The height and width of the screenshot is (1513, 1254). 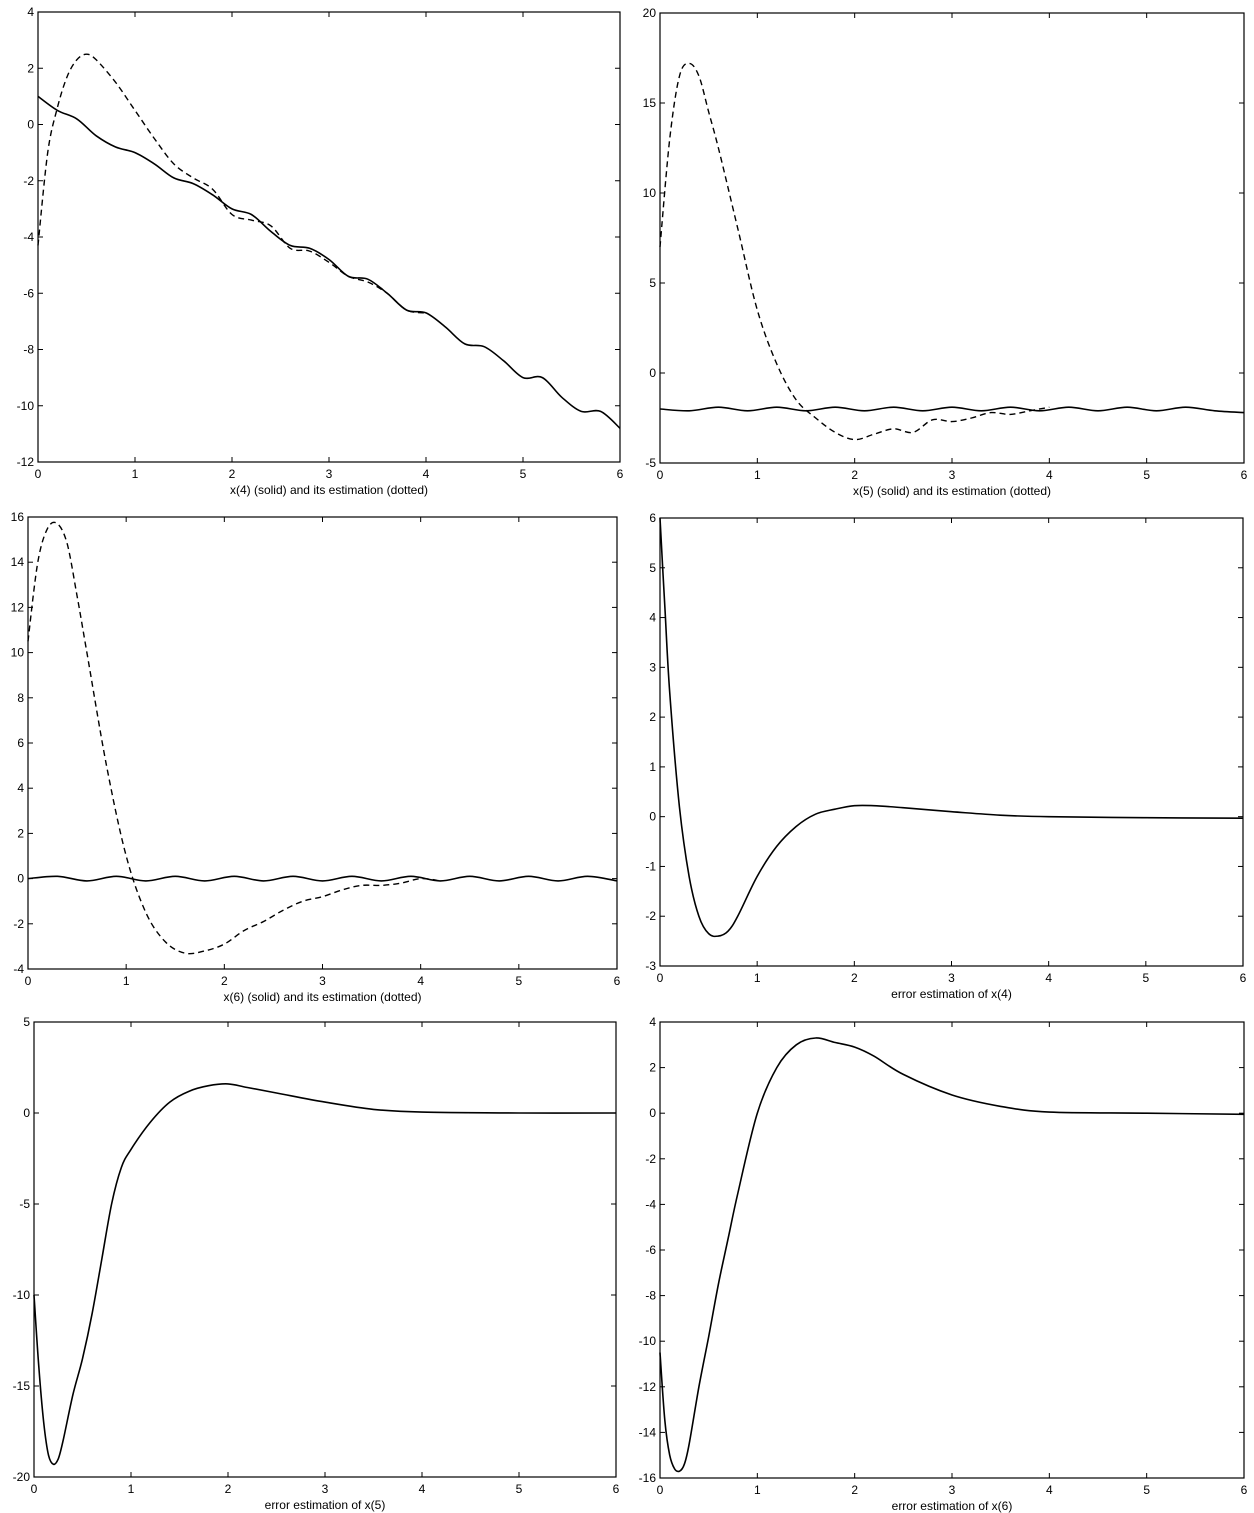 I want to click on y-tick-label: -3, so click(x=650, y=966).